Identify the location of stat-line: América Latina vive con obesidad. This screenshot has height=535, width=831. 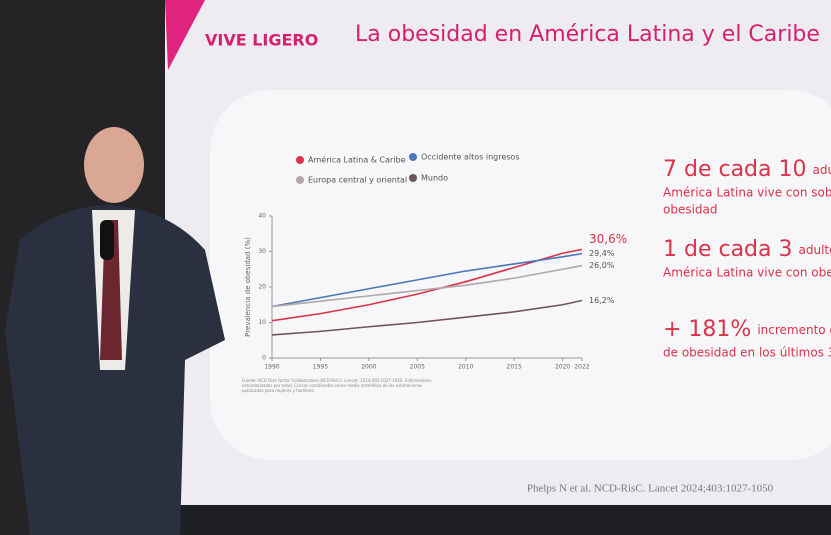
(747, 273).